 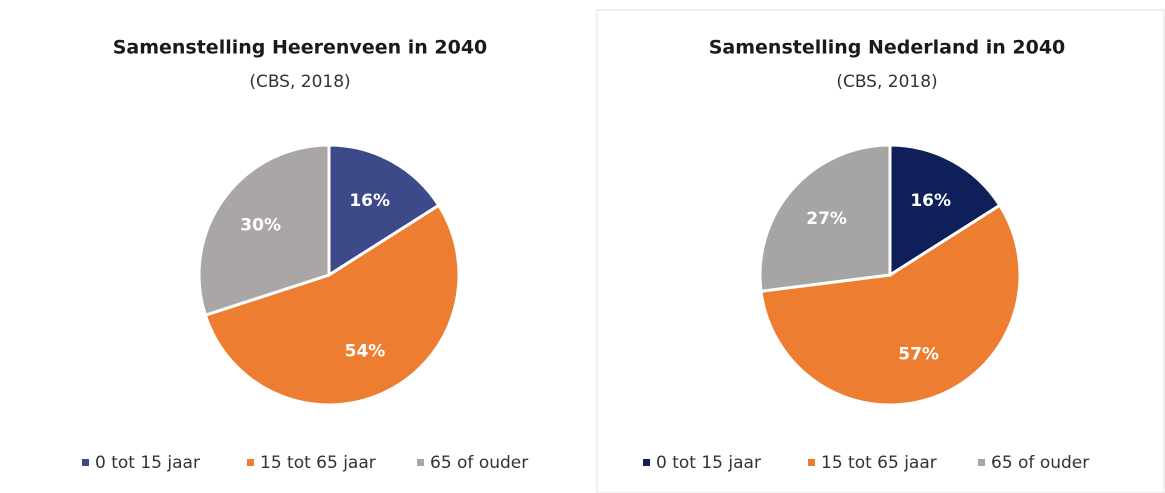 I want to click on data-label: 54%, so click(x=365, y=351).